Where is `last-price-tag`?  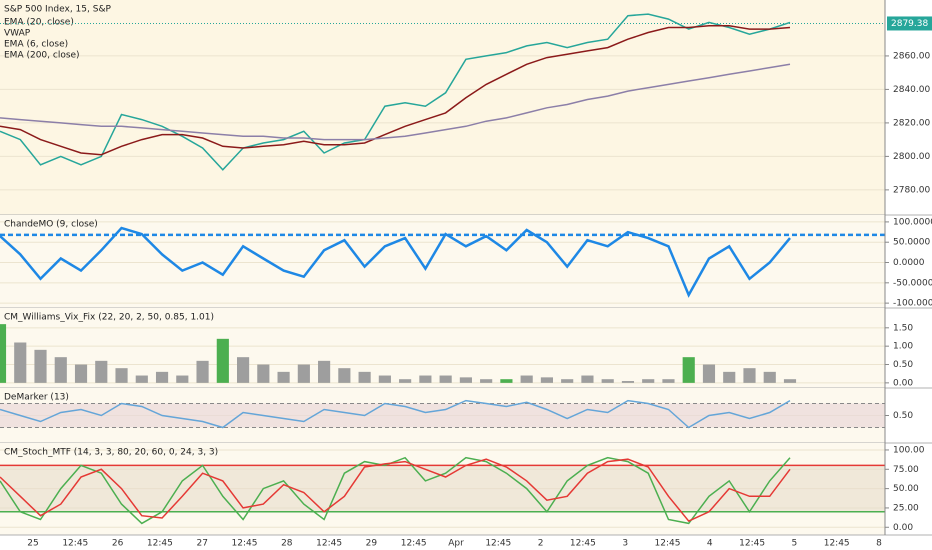
last-price-tag is located at coordinates (909, 23).